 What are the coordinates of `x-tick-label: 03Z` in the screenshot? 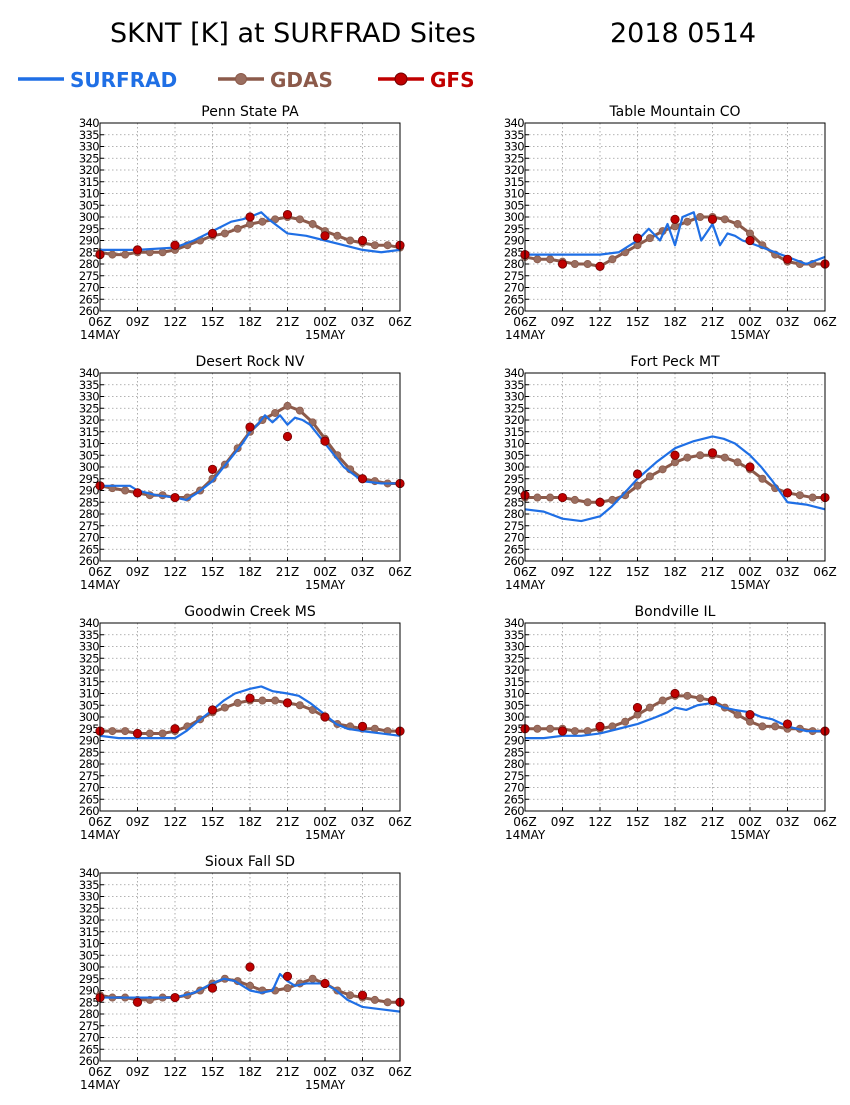 It's located at (788, 822).